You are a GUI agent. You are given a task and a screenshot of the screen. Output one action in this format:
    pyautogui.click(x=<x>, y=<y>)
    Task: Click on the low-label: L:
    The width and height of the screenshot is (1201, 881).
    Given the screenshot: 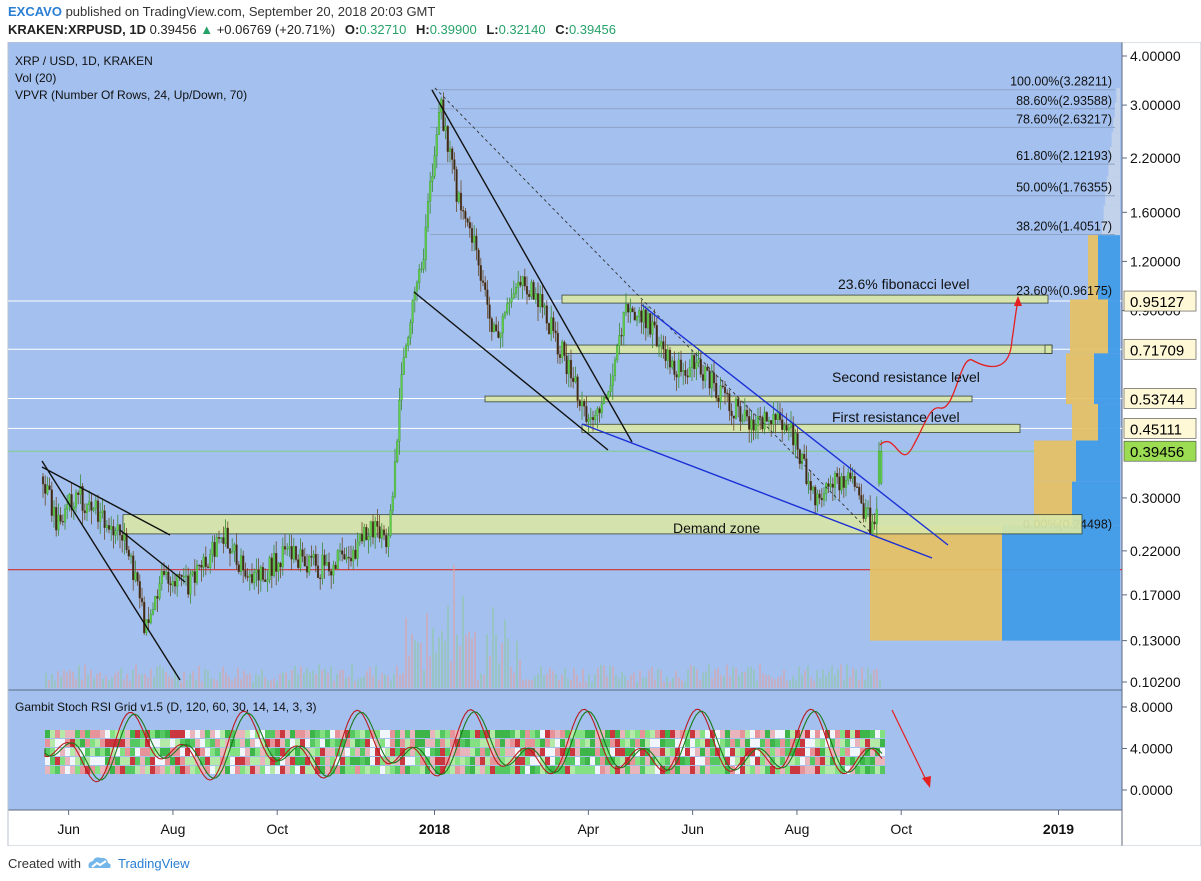 What is the action you would take?
    pyautogui.click(x=492, y=29)
    